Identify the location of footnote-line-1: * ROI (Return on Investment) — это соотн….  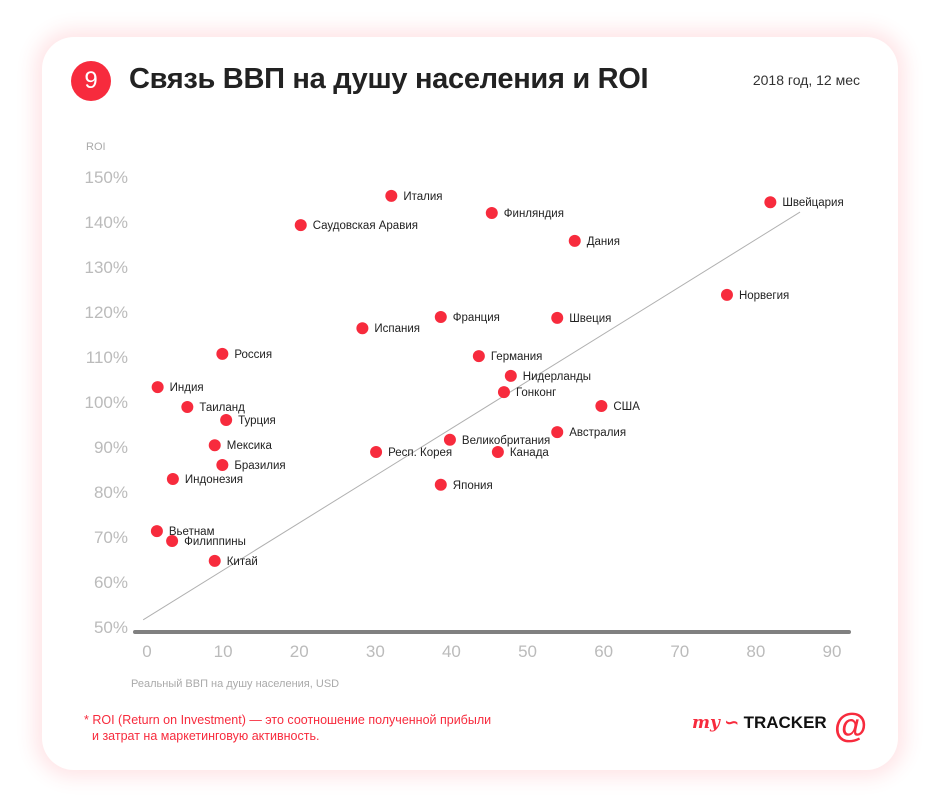
(288, 720).